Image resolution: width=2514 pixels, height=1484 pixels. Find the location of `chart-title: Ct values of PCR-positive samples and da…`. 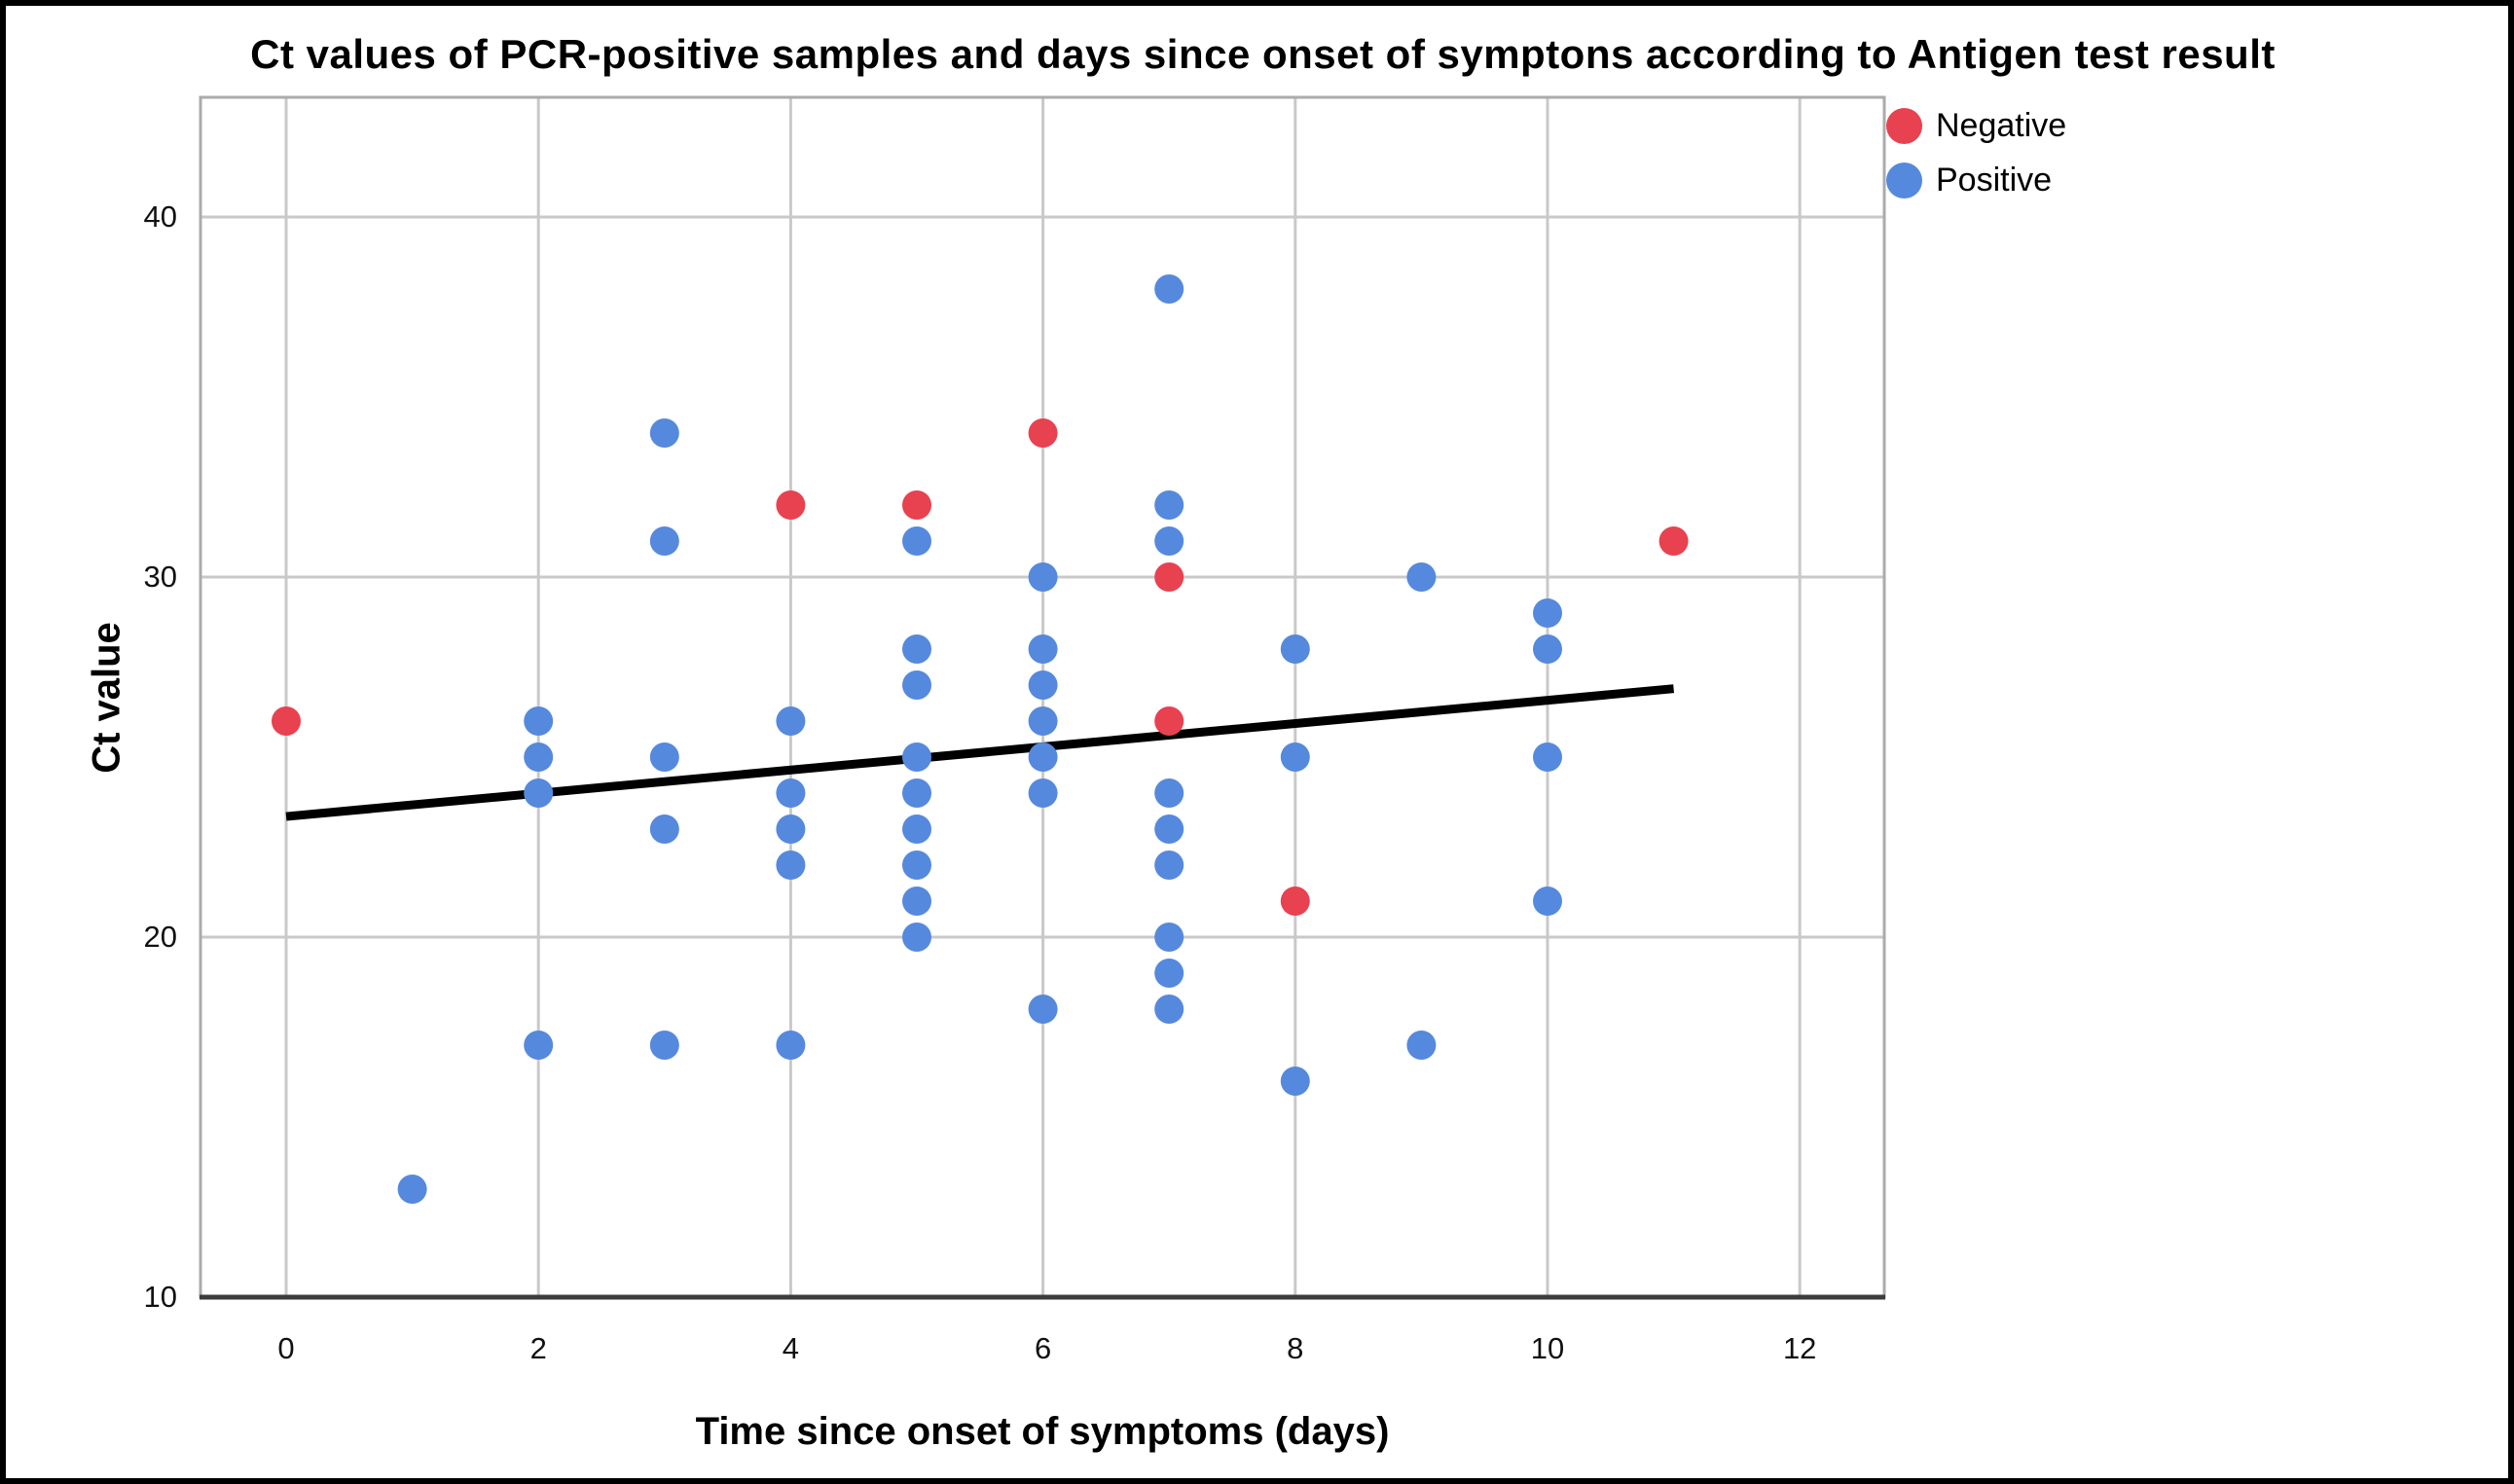

chart-title: Ct values of PCR-positive samples and da… is located at coordinates (1263, 54).